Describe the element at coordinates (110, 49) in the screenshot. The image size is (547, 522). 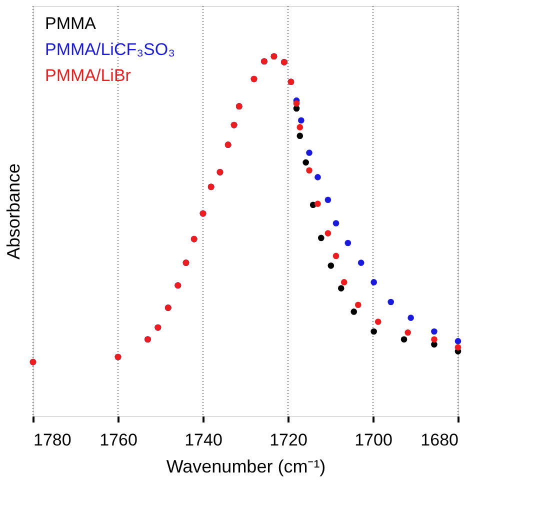
I see `text: PMMA/LiCF₃SO₃` at that location.